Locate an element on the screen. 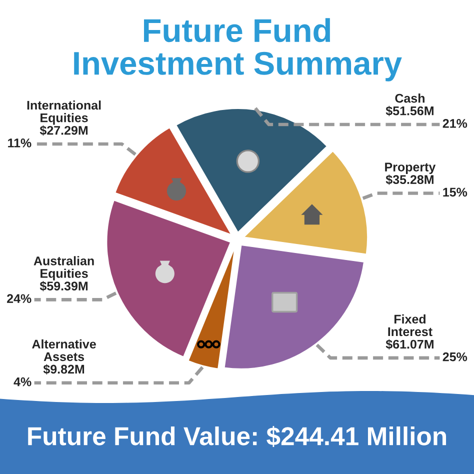 The image size is (474, 474). data-label: $61.07M is located at coordinates (410, 344).